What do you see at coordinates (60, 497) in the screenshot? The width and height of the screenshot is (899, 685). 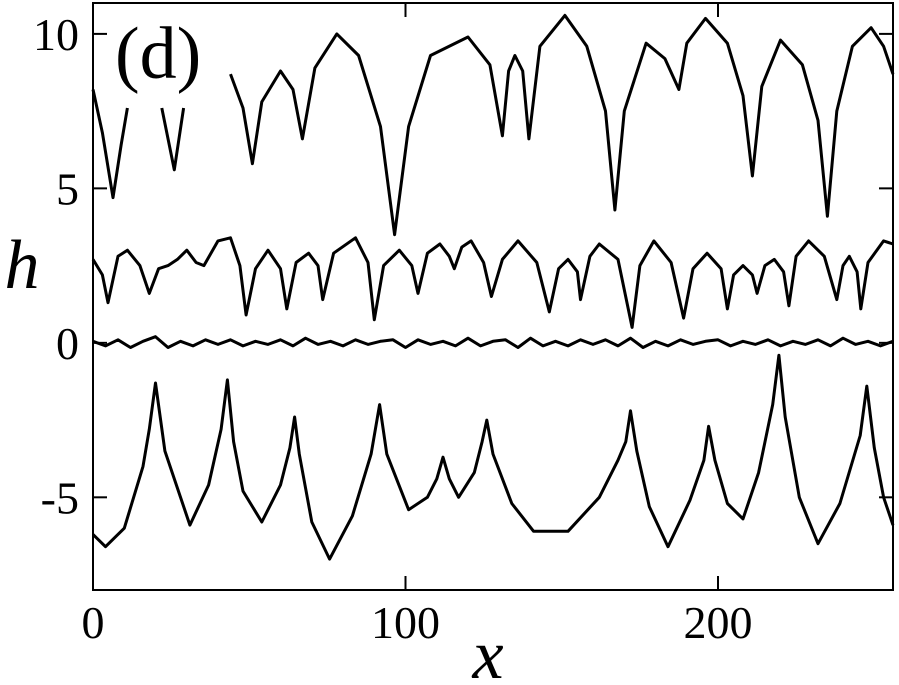 I see `y-tick-label: -5` at bounding box center [60, 497].